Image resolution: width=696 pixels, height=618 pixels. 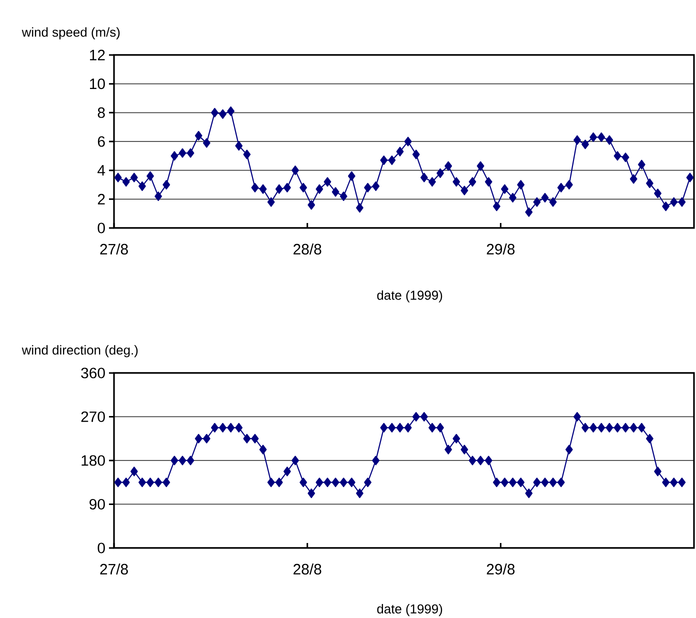 What do you see at coordinates (97, 84) in the screenshot?
I see `y-tick-label: 10` at bounding box center [97, 84].